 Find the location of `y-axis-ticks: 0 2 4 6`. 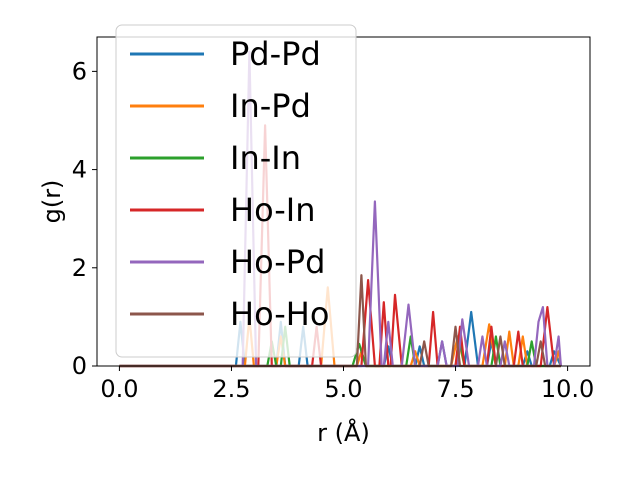

y-axis-ticks: 0 2 4 6 is located at coordinates (84, 218).